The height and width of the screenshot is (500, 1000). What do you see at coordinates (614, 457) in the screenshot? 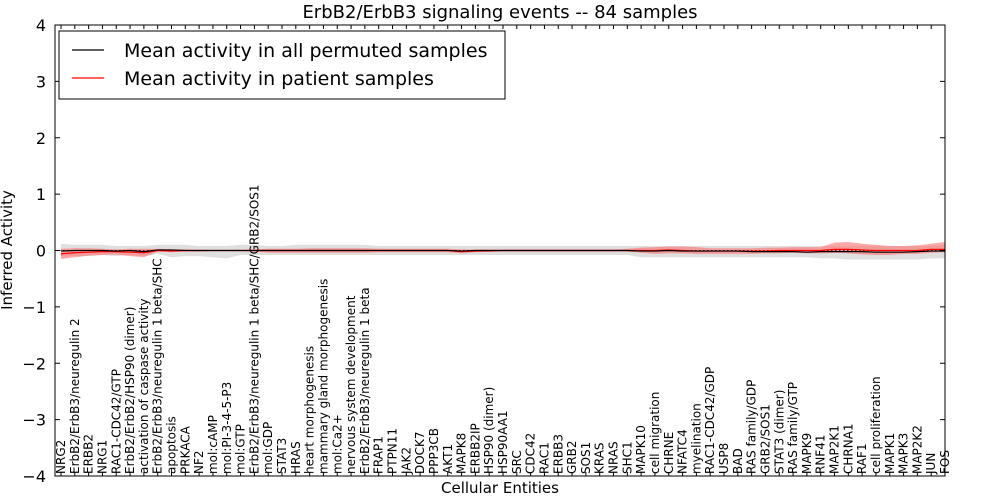
I see `category-label: NRAS` at bounding box center [614, 457].